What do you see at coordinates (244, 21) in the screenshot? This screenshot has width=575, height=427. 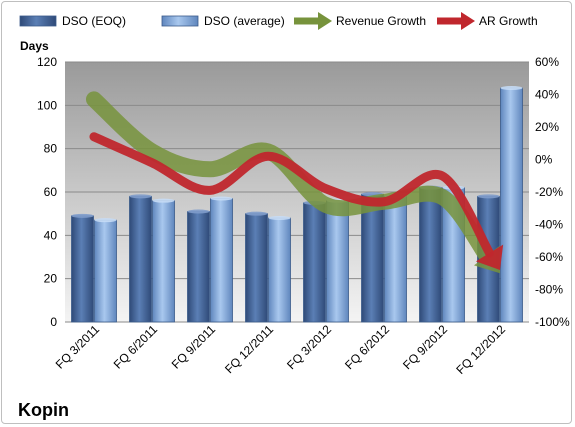 I see `legend-label-dso-average-: DSO (average)` at bounding box center [244, 21].